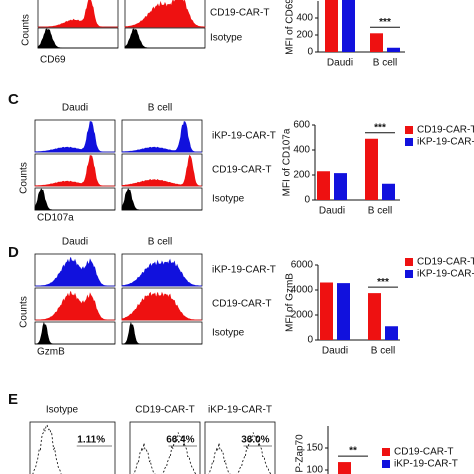 This screenshot has height=474, width=474. Describe the element at coordinates (13, 99) in the screenshot. I see `panel-letter: C` at that location.